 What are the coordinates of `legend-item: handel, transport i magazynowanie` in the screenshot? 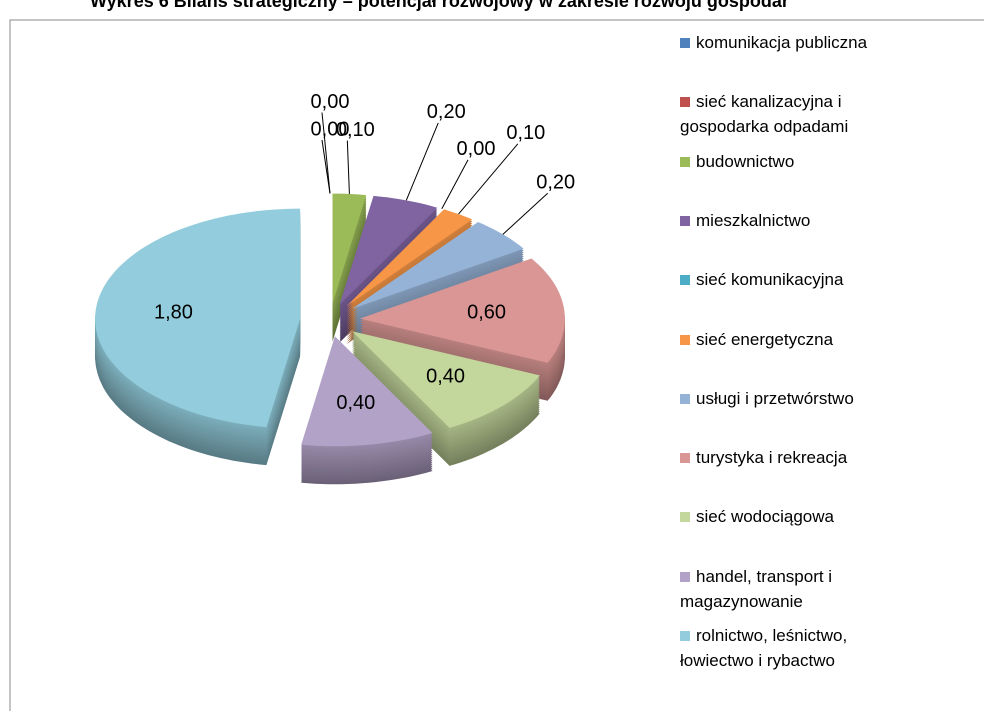 It's located at (800, 589).